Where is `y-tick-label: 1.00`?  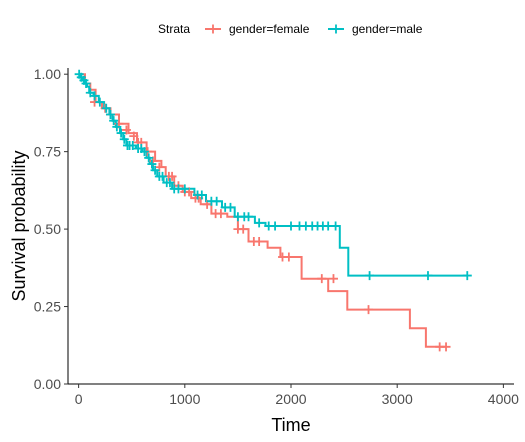 y-tick-label: 1.00 is located at coordinates (47, 74).